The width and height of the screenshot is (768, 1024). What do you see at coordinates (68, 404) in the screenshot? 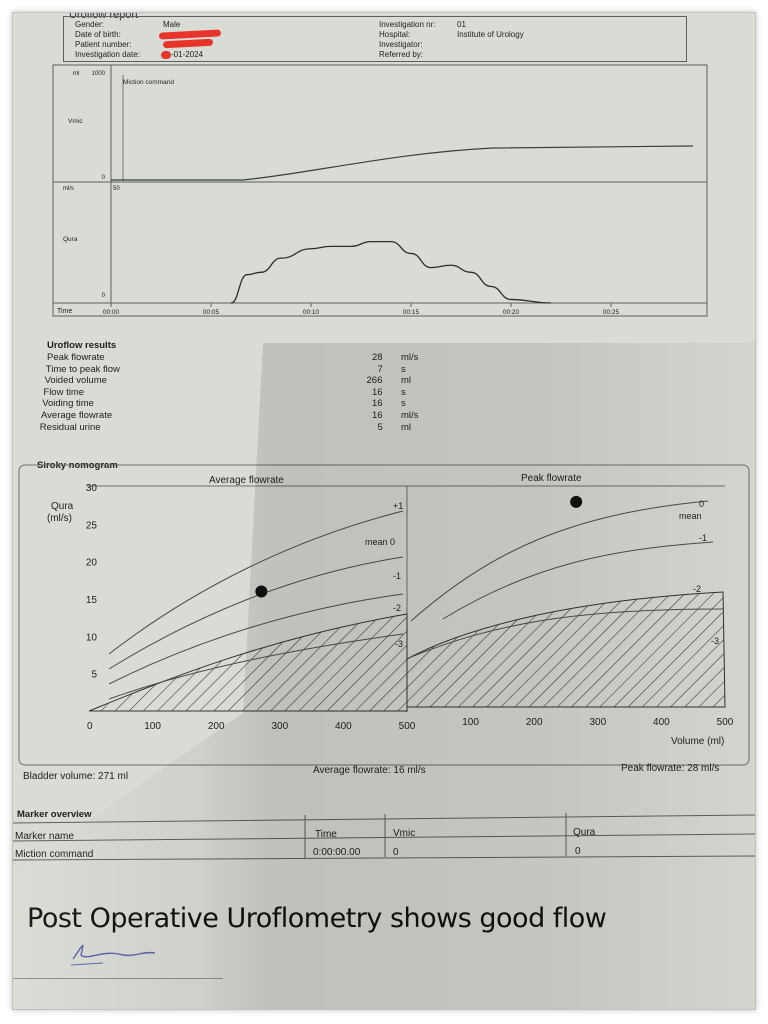
I see `result-label: Voiding time` at bounding box center [68, 404].